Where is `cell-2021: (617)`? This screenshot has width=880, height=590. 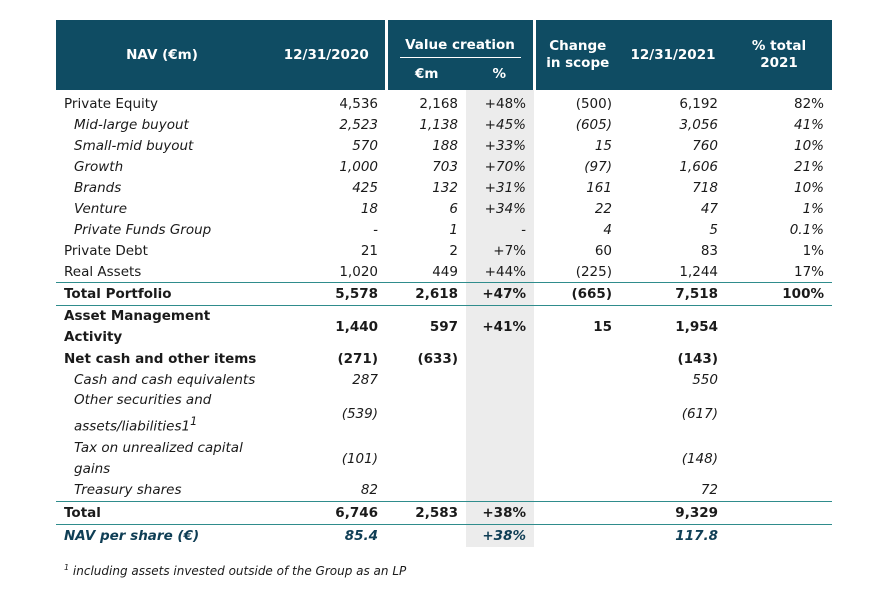 cell-2021: (617) is located at coordinates (699, 413).